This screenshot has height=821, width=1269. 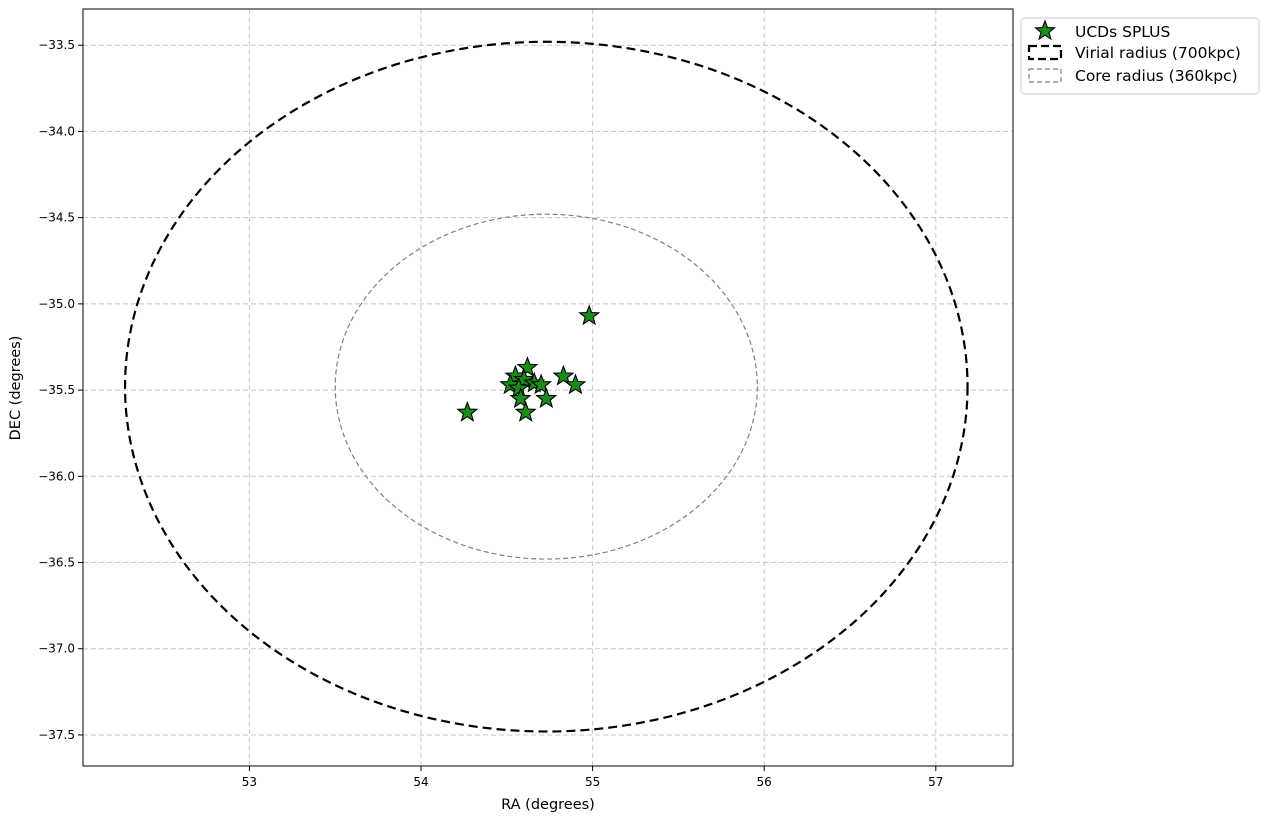 I want to click on legend-star-shape, so click(x=1045, y=30).